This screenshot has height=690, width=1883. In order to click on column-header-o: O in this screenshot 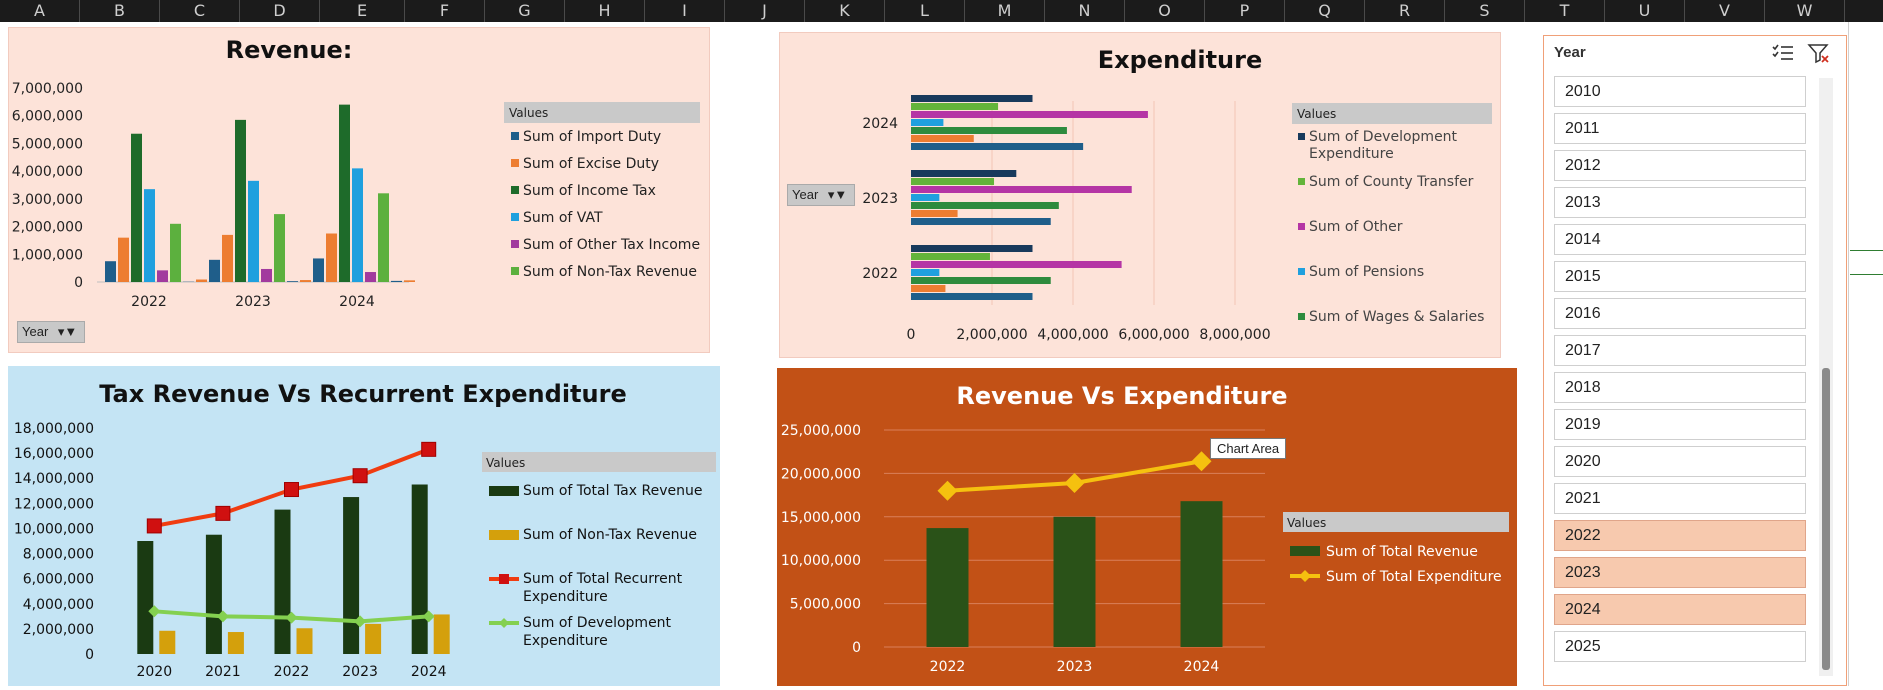, I will do `click(1165, 11)`.